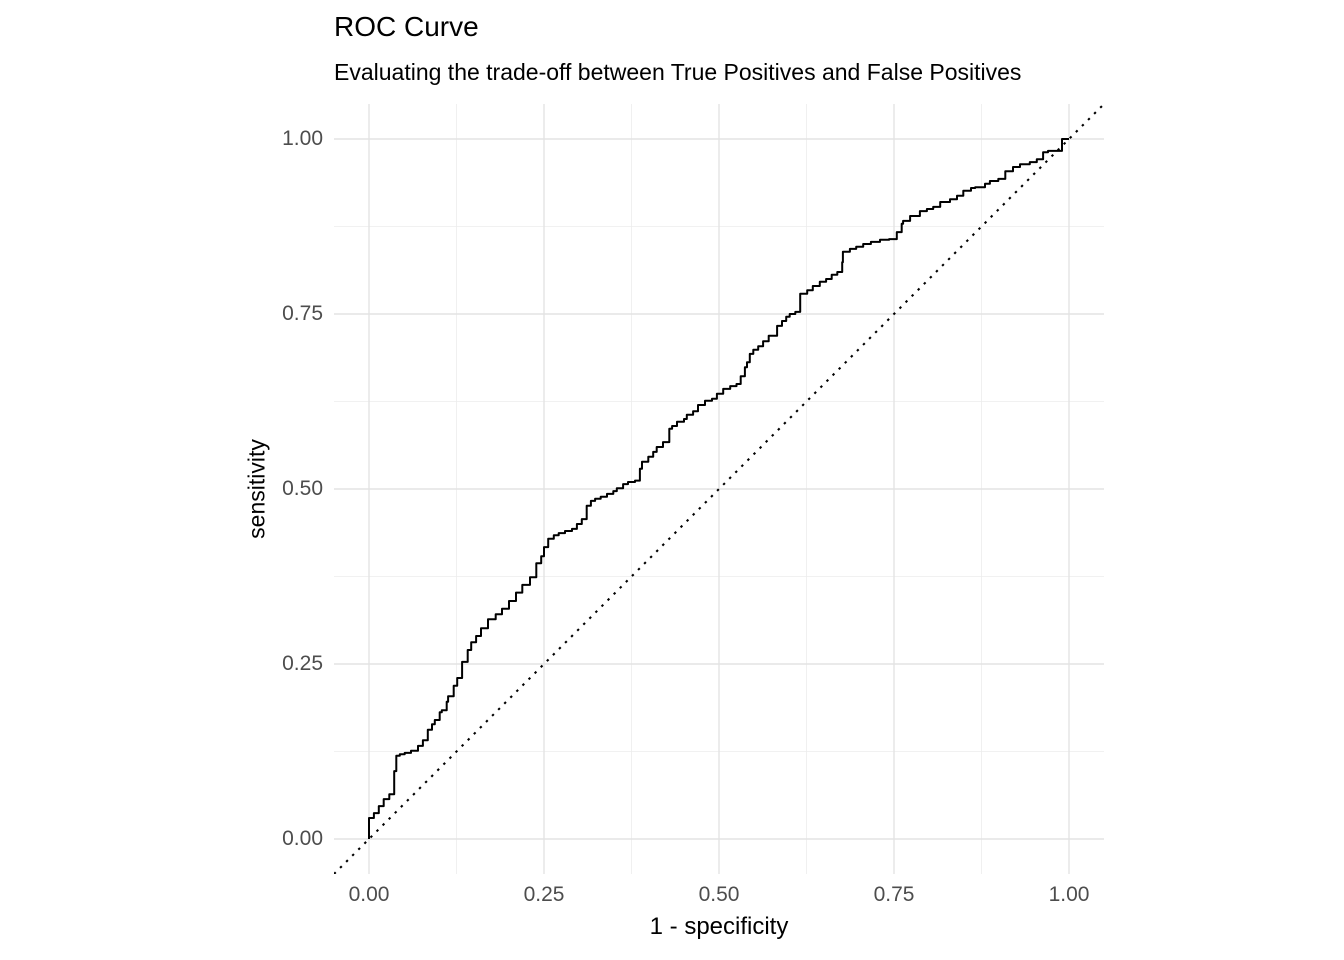  Describe the element at coordinates (302, 488) in the screenshot. I see `y-tick-label: 0.50` at that location.